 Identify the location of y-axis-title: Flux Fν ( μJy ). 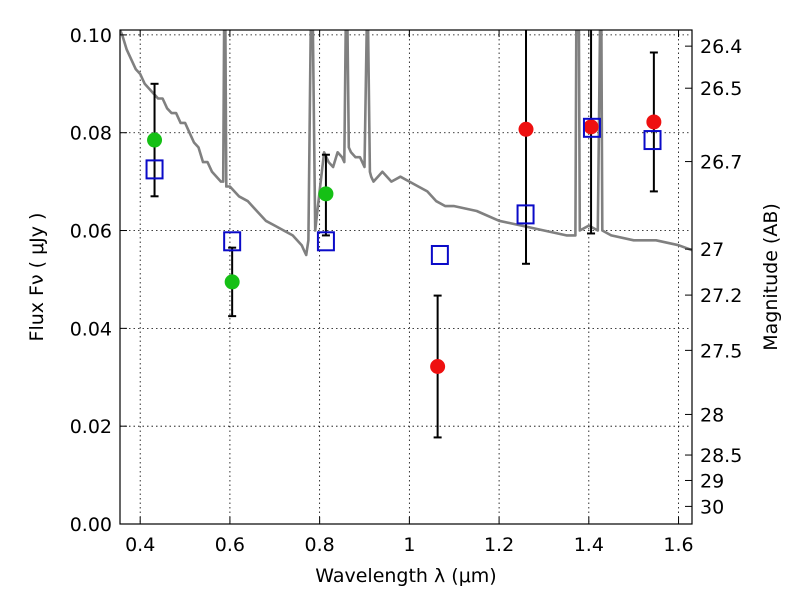
(37, 277).